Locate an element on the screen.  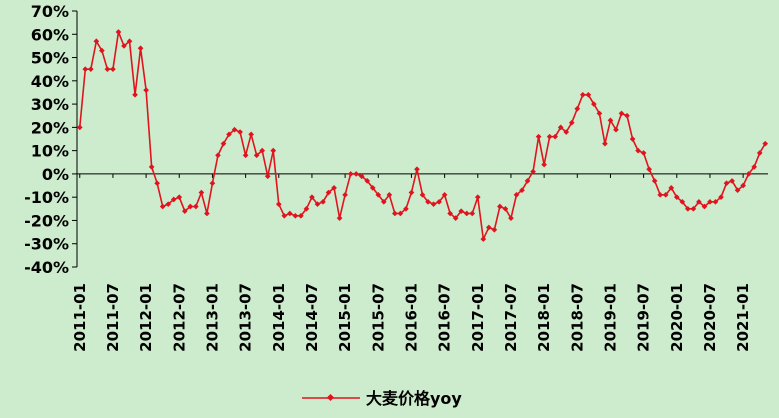
legend: 大麦价格yoy is located at coordinates (382, 398).